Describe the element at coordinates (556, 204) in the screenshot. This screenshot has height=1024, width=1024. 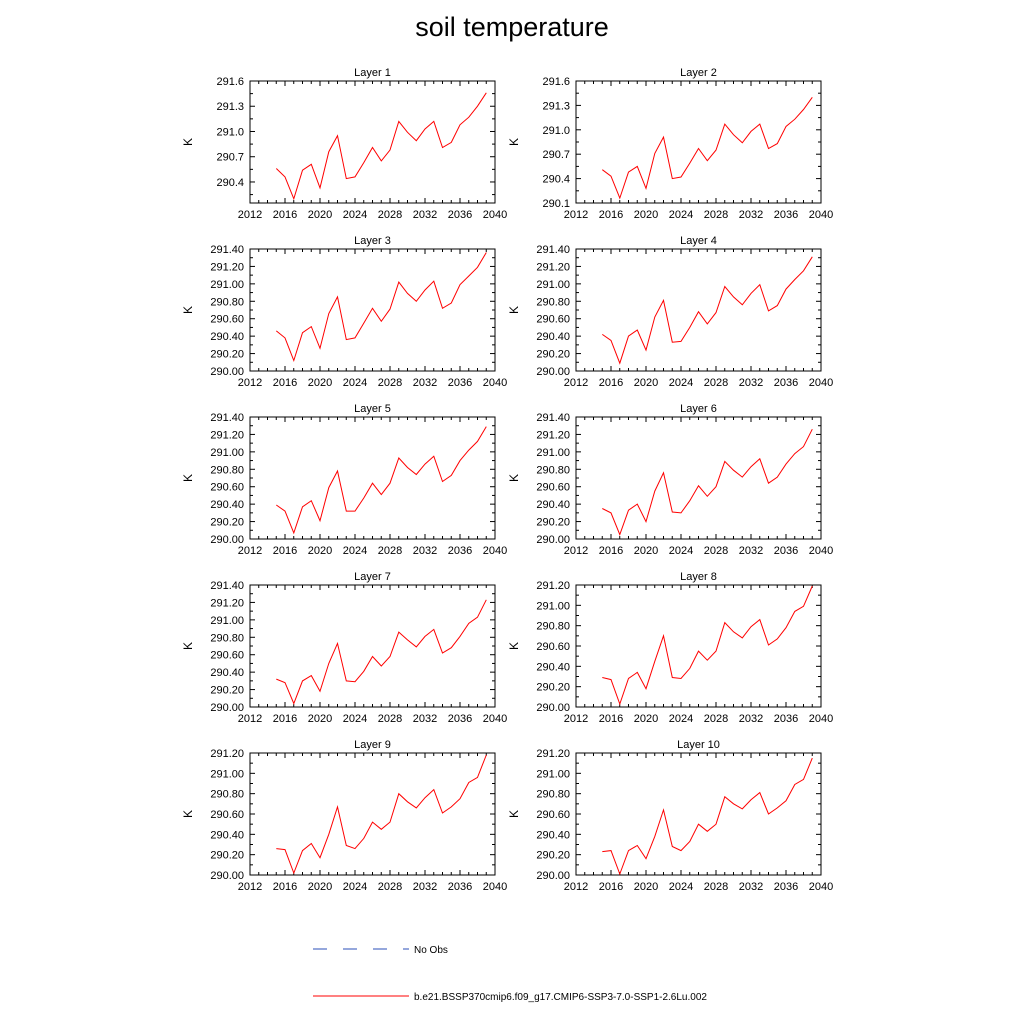
I see `y-tick-label: 290.1` at that location.